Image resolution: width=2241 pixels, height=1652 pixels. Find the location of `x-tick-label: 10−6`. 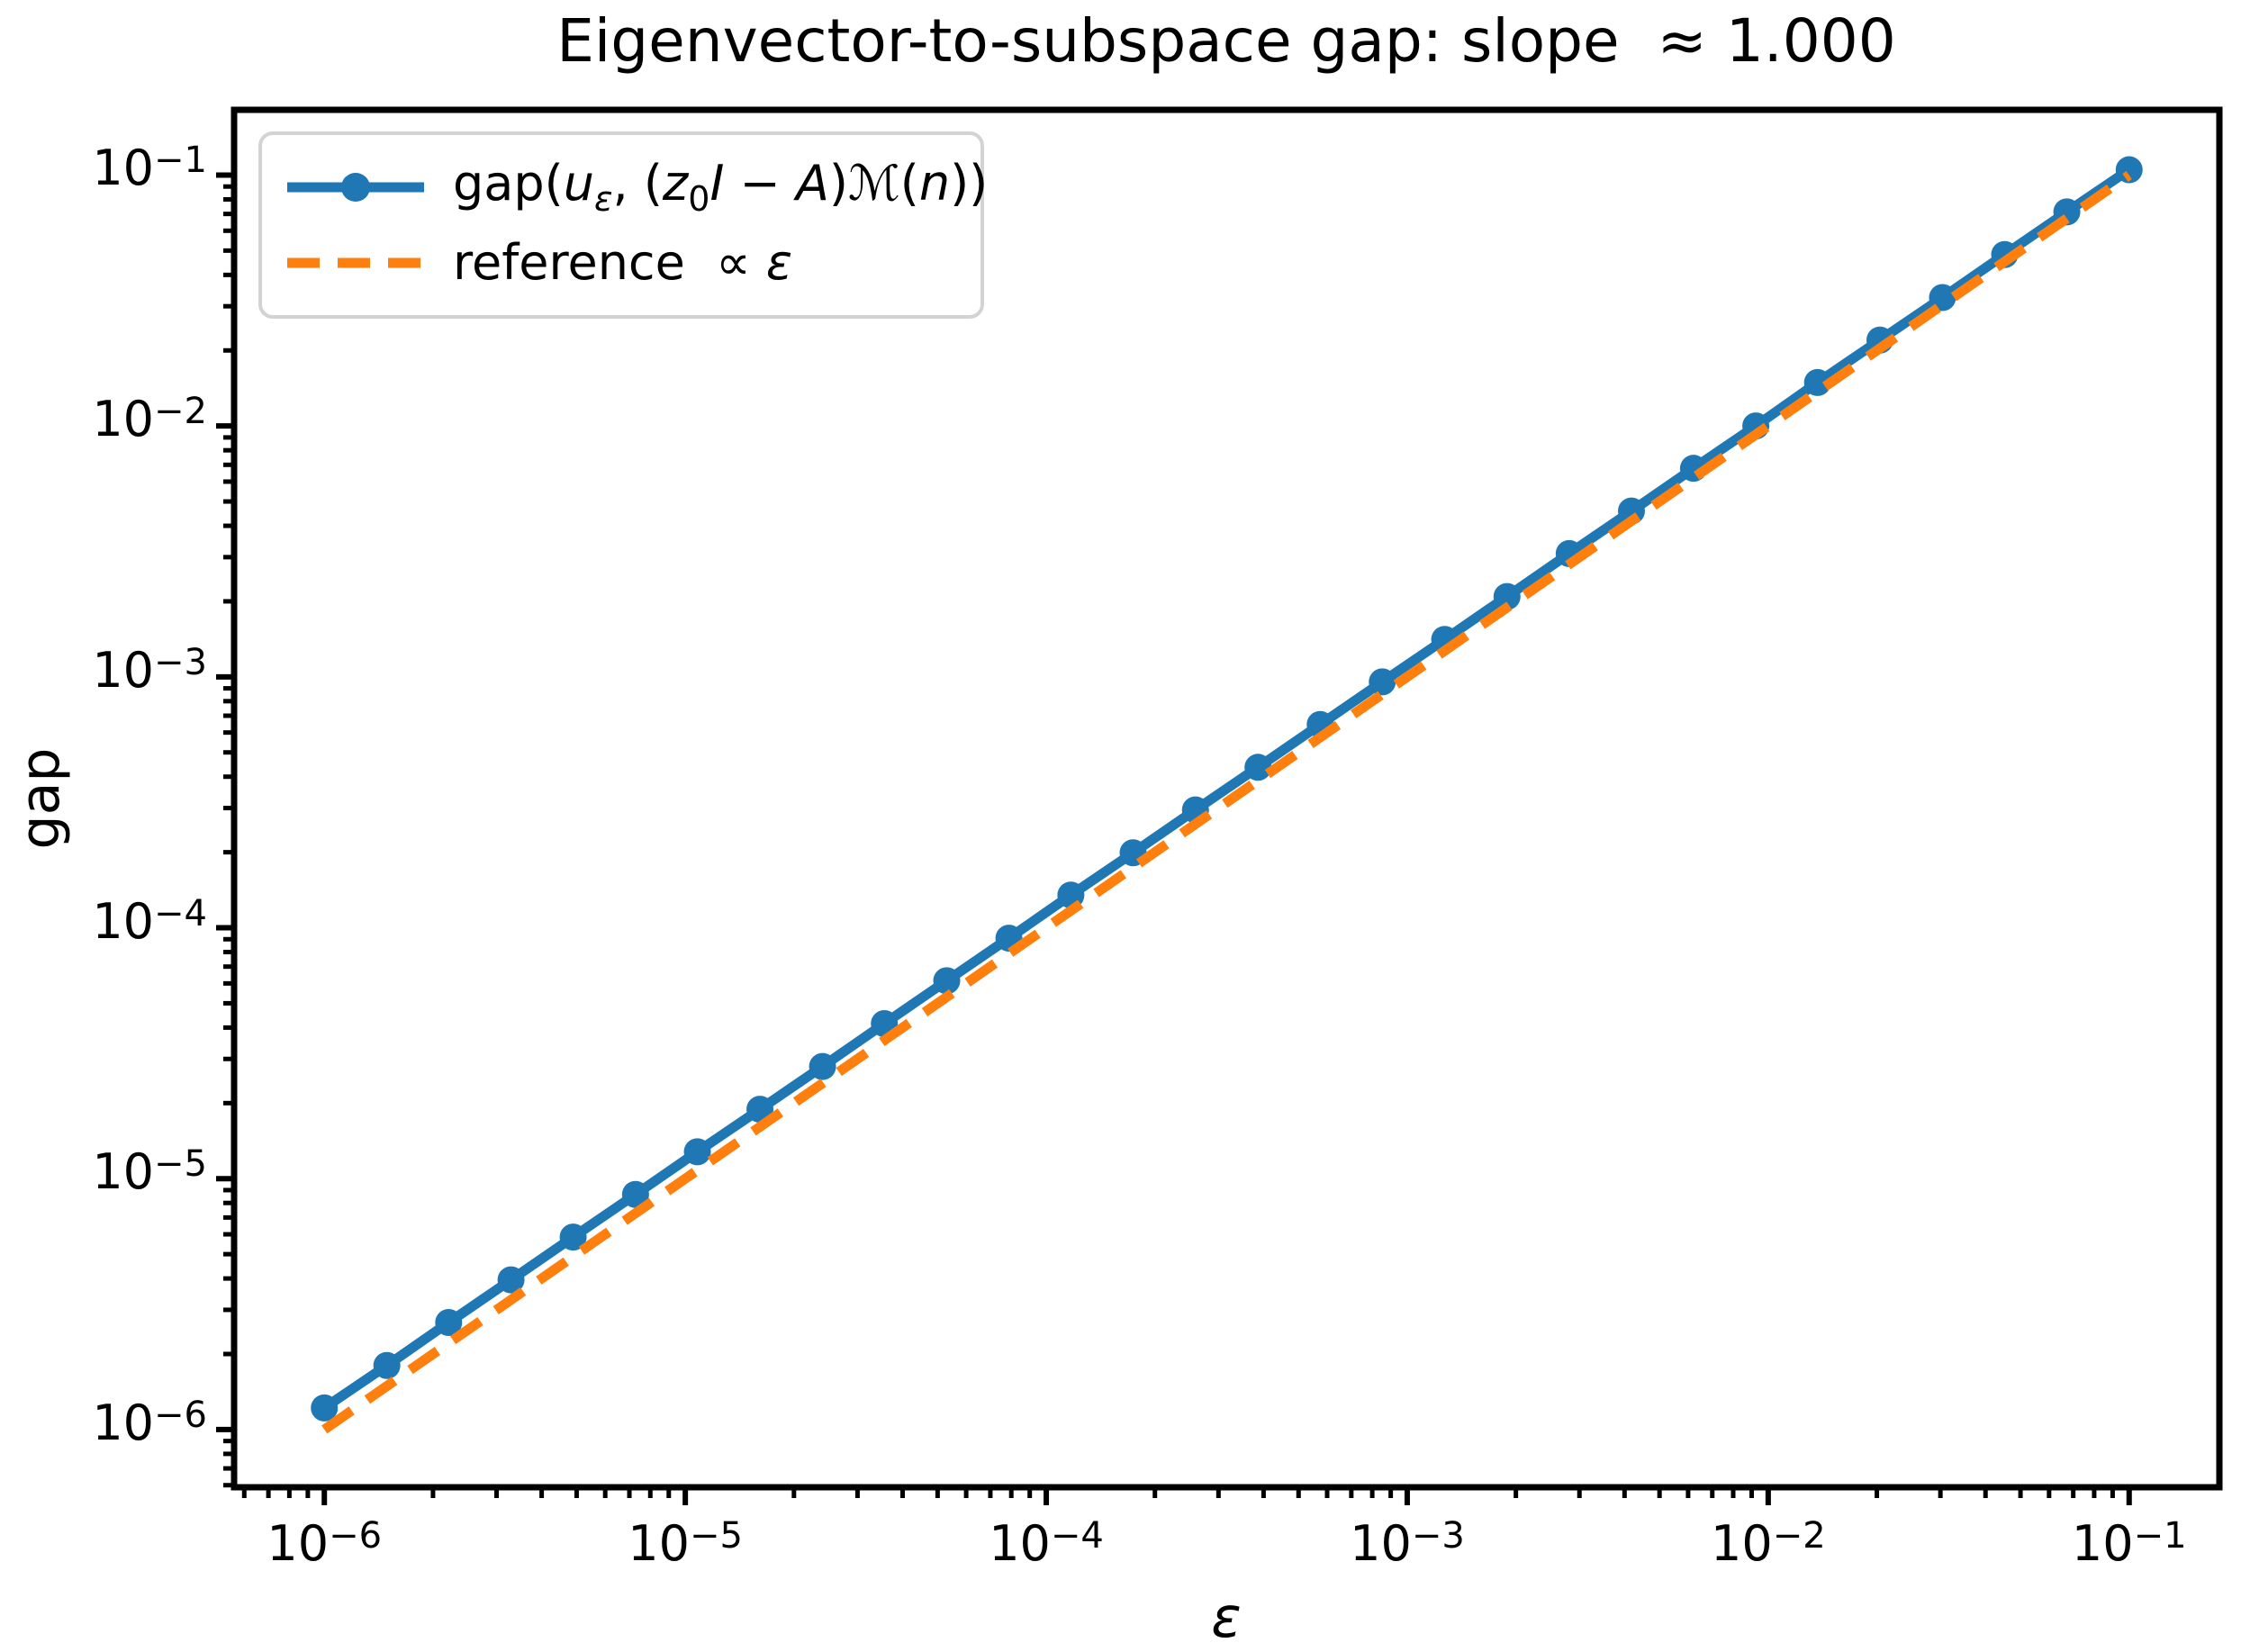

x-tick-label: 10−6 is located at coordinates (325, 1543).